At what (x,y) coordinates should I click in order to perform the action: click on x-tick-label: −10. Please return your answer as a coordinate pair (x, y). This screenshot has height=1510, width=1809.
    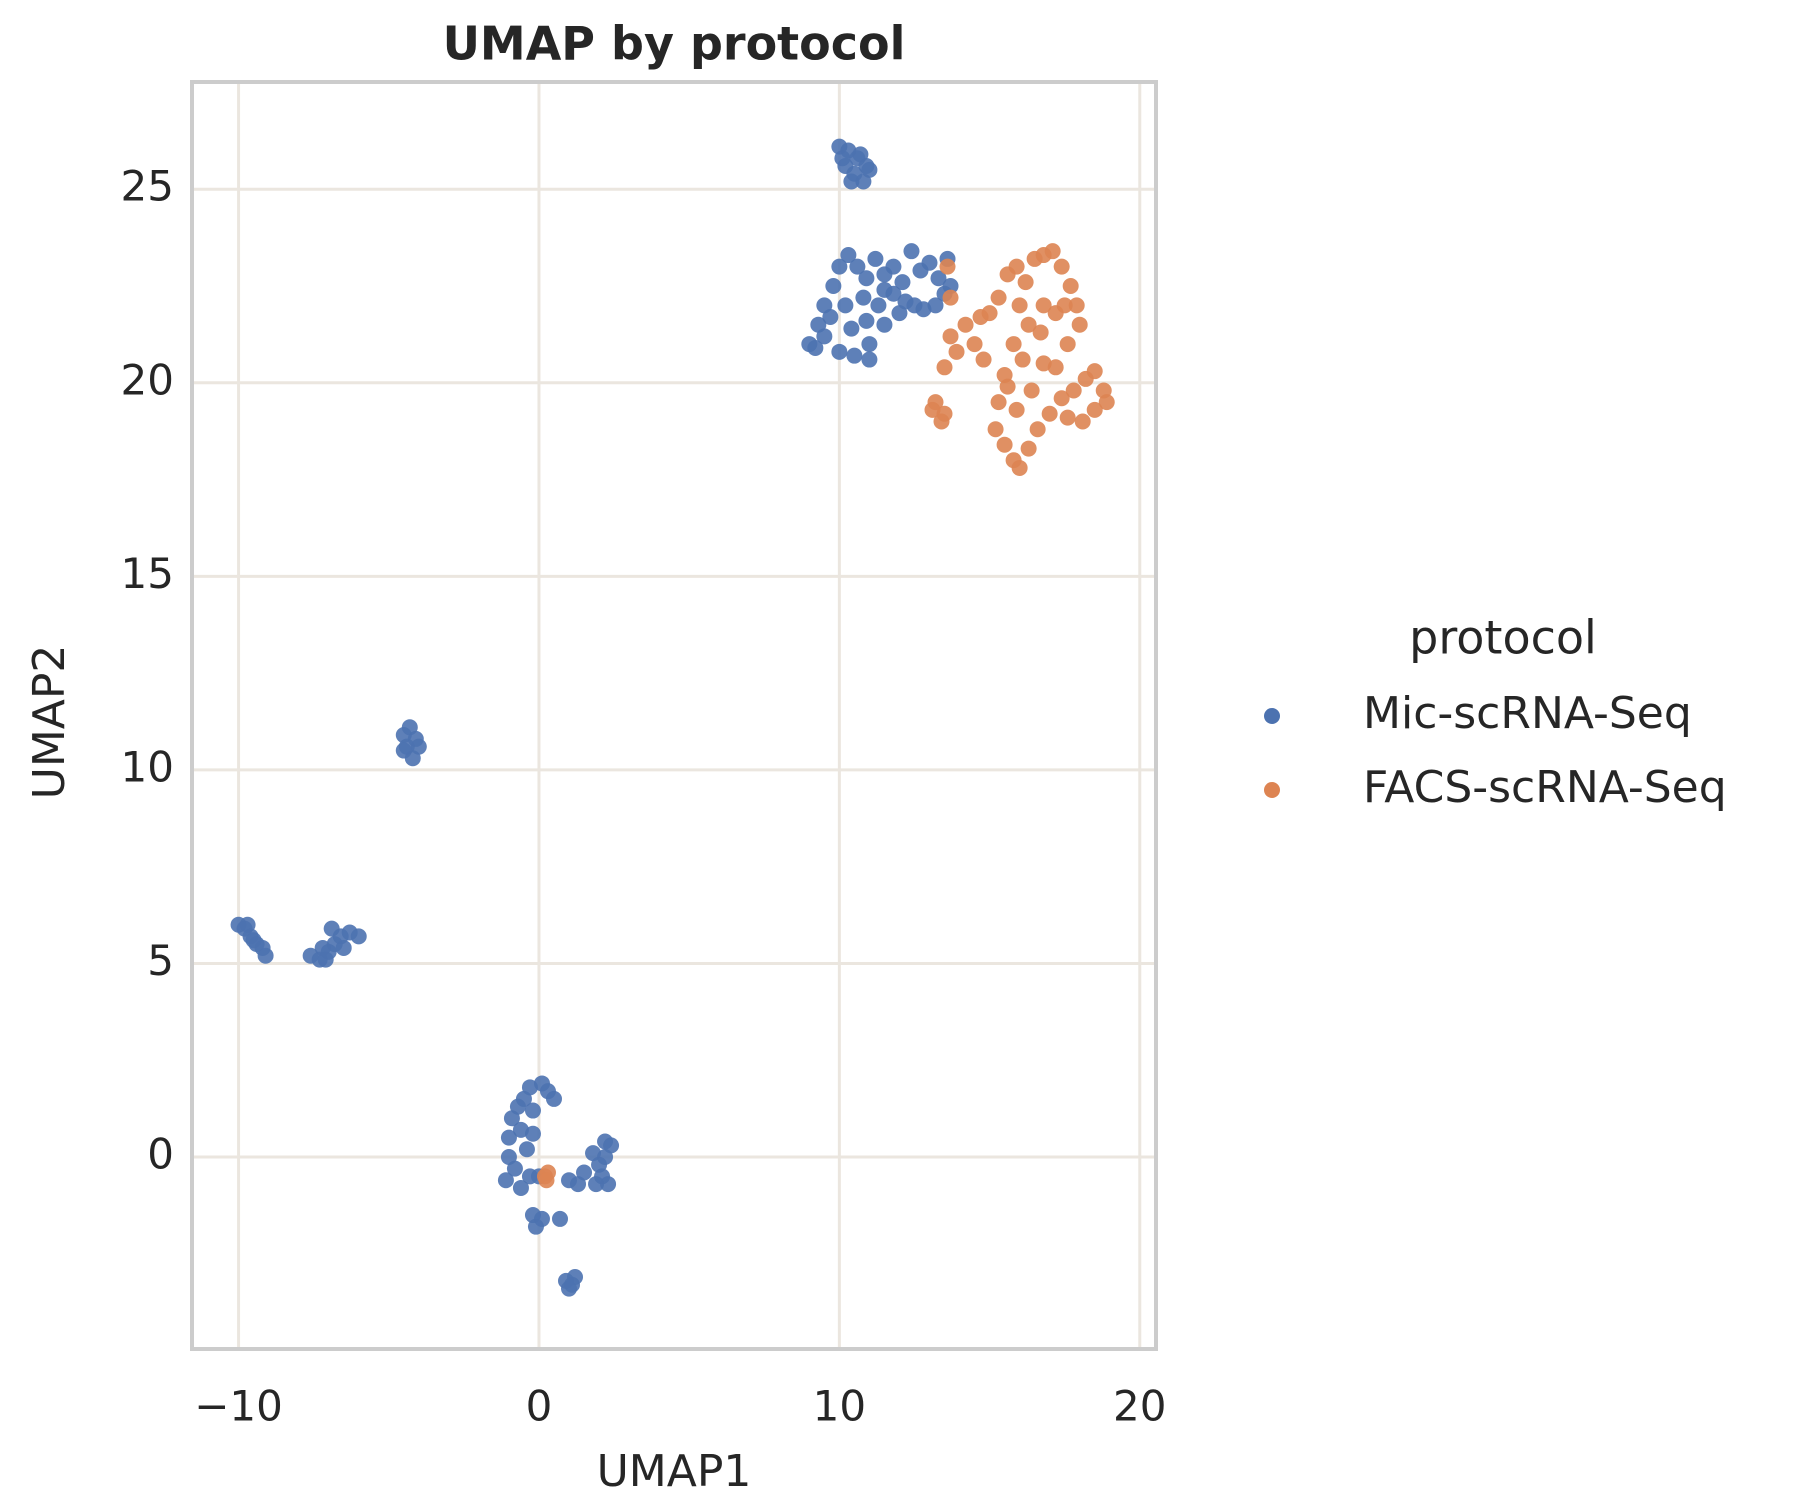
    Looking at the image, I should click on (238, 1406).